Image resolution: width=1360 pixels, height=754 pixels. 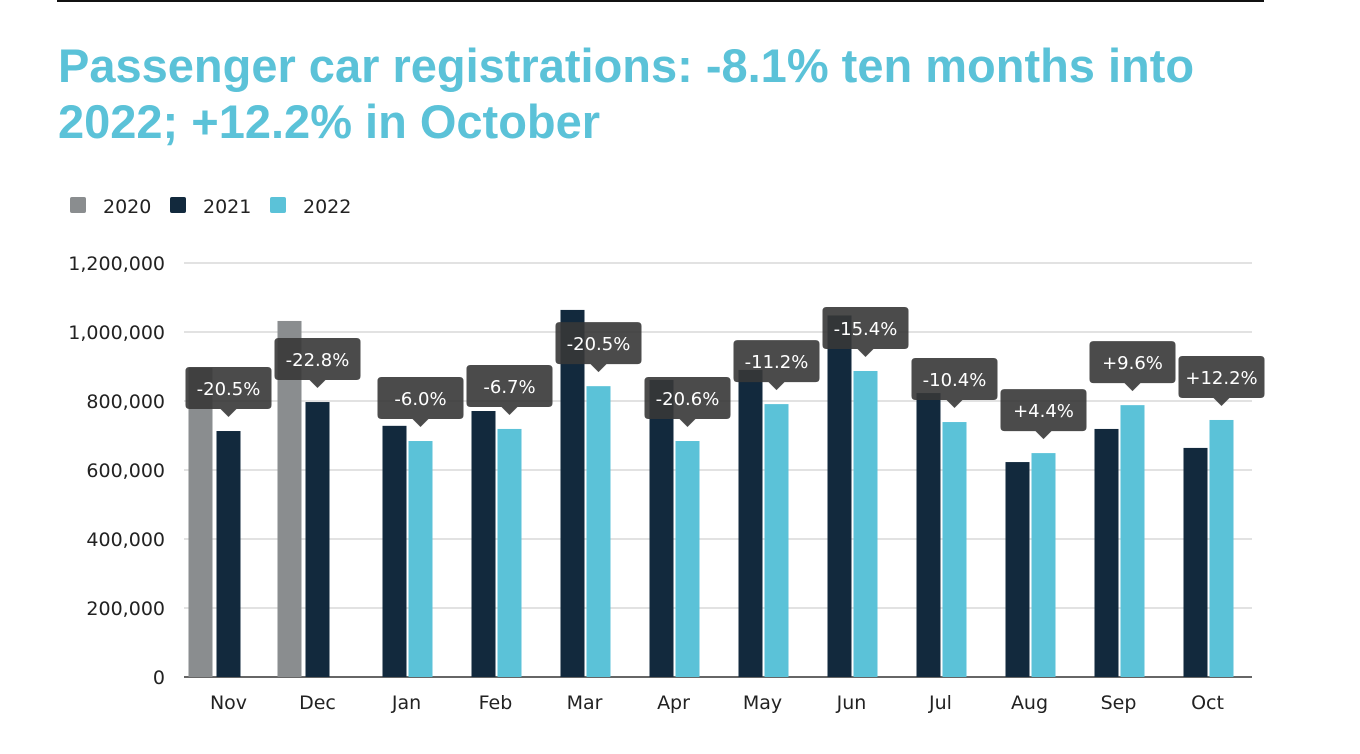 I want to click on bar-2022-Jun, so click(x=865, y=523).